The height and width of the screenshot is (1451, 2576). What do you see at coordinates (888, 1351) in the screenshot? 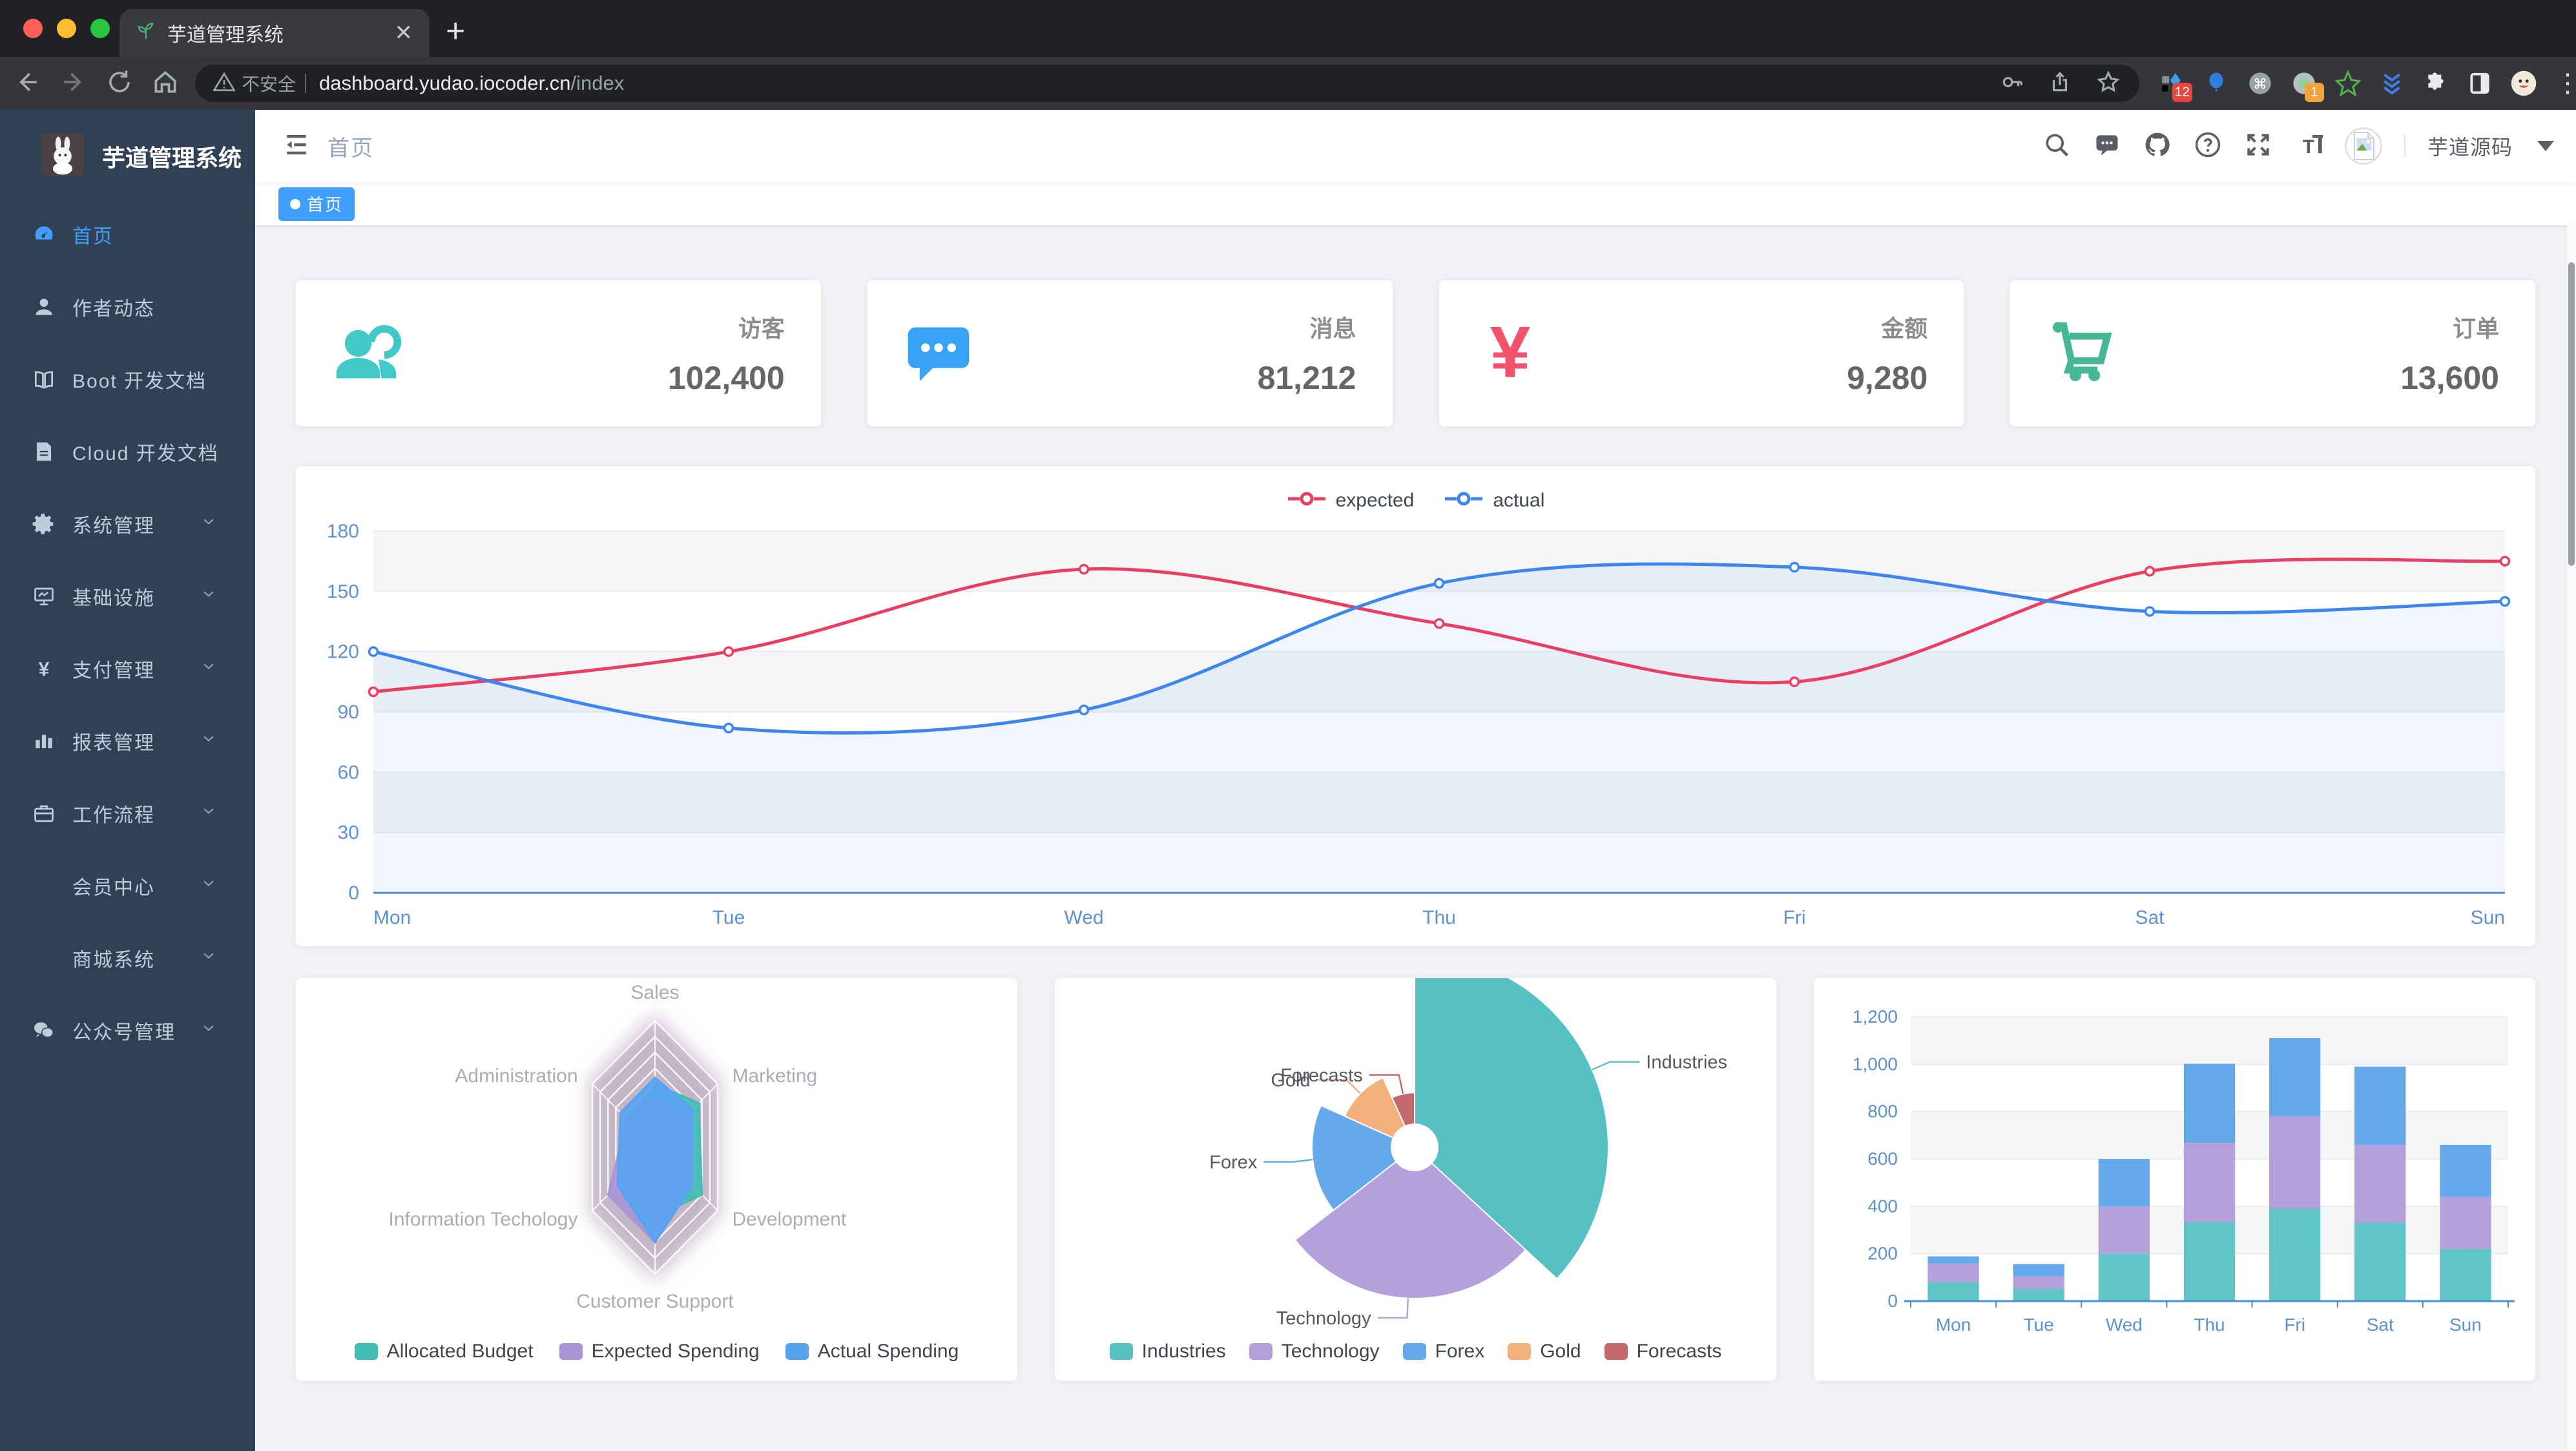
I see `legend-label: Actual Spending` at bounding box center [888, 1351].